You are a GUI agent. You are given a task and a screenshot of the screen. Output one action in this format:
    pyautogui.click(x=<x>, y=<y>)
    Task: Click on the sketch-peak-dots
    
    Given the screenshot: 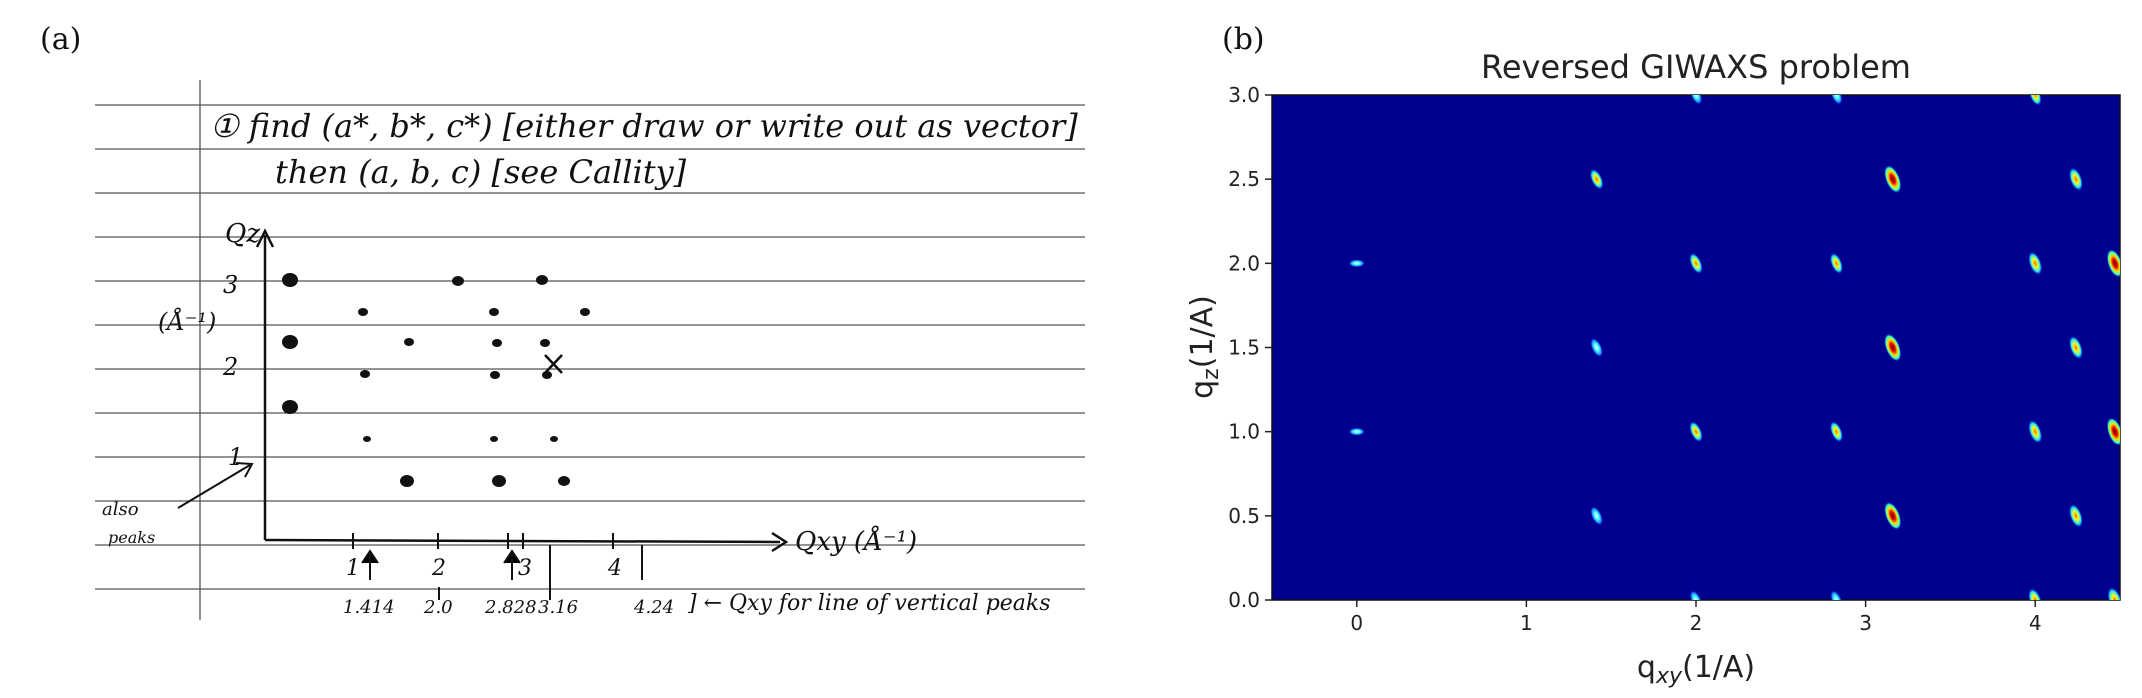 What is the action you would take?
    pyautogui.click(x=436, y=380)
    